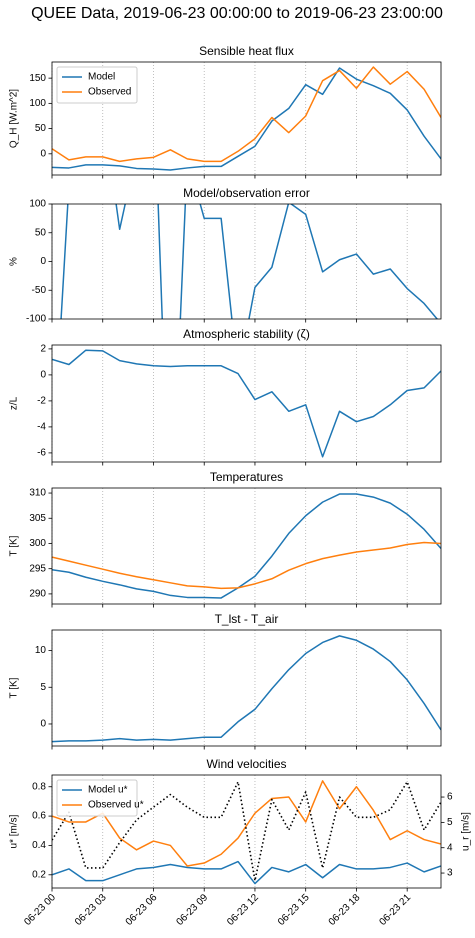  What do you see at coordinates (246, 764) in the screenshot?
I see `panel-title: Wind velocities` at bounding box center [246, 764].